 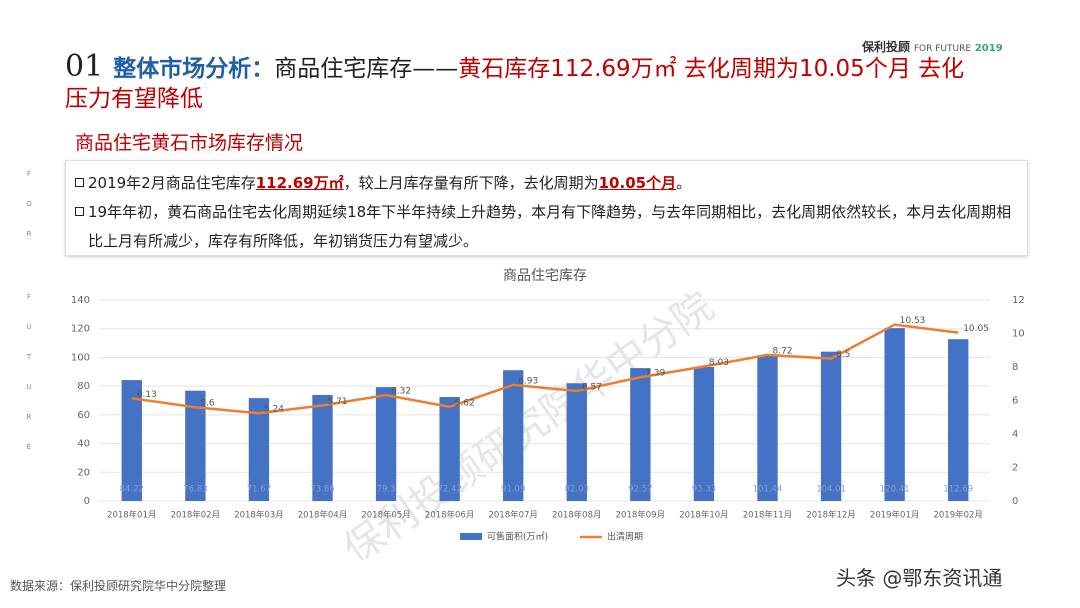 I want to click on slide-number: 01, so click(x=84, y=66).